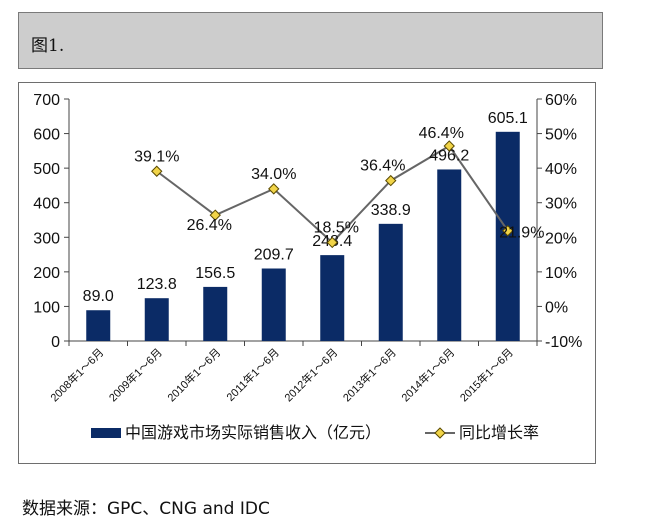 The image size is (650, 525). Describe the element at coordinates (310, 374) in the screenshot. I see `x-category-label: 2012年1～6月` at that location.